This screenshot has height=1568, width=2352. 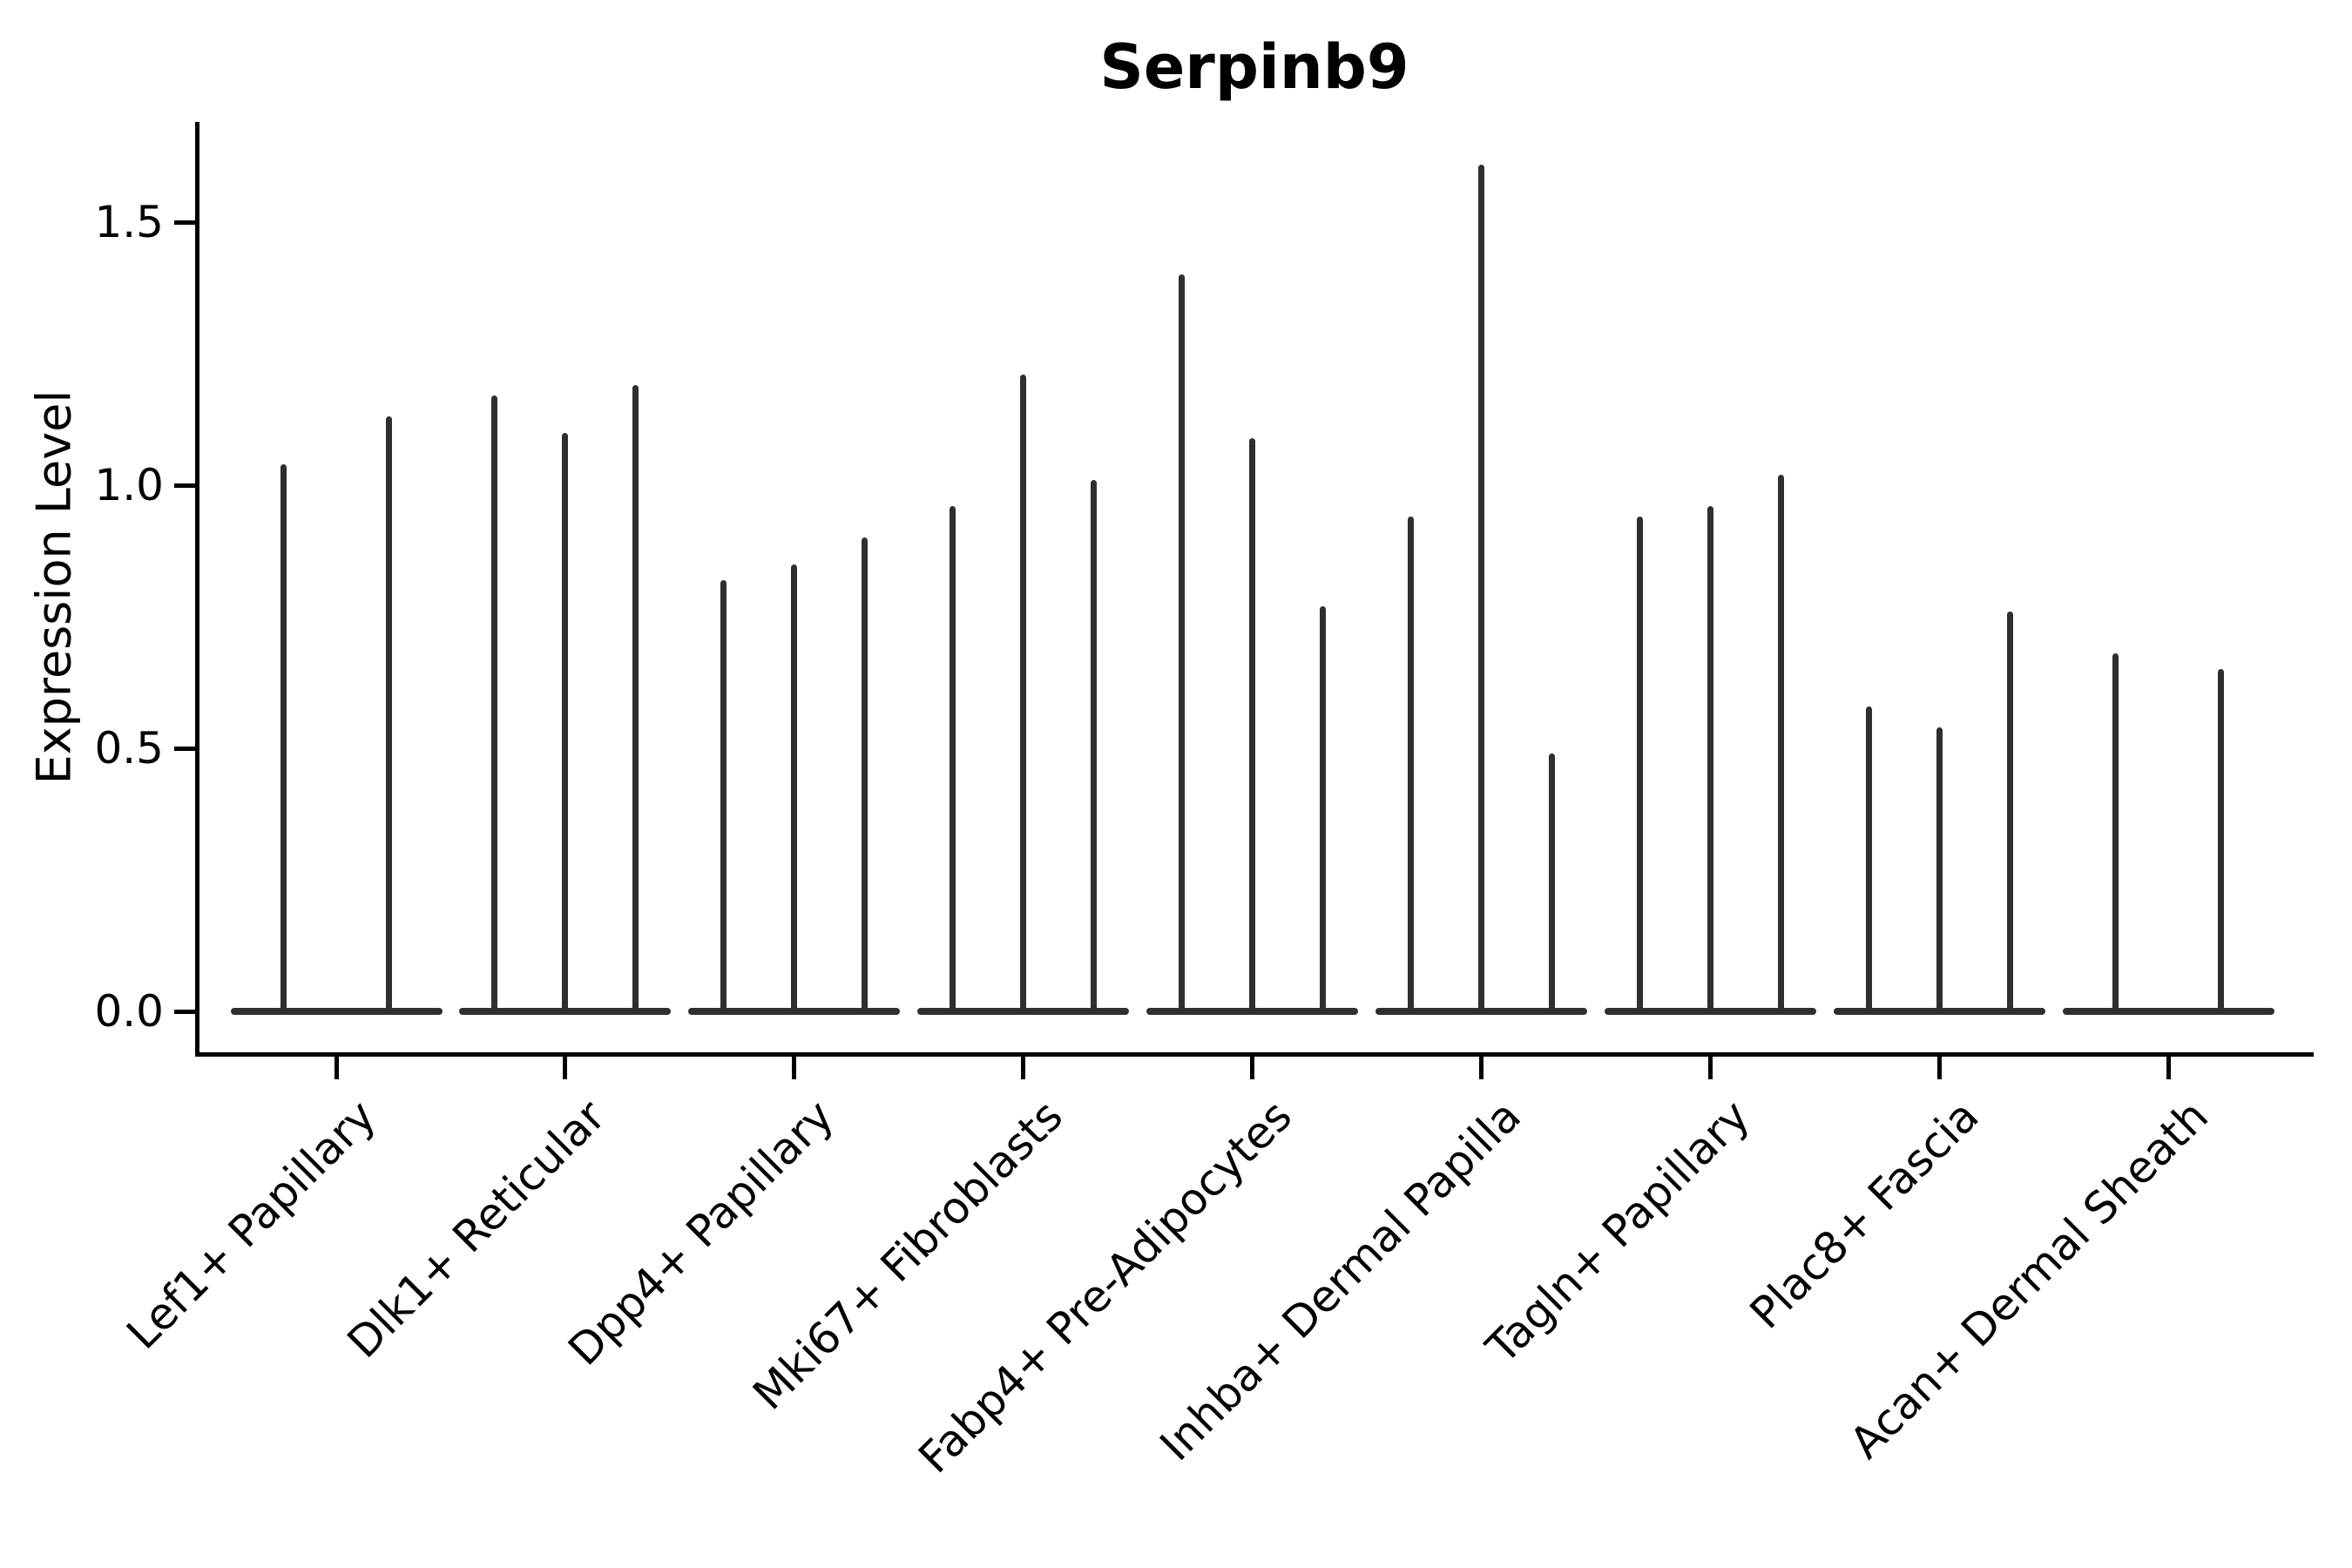 What do you see at coordinates (129, 485) in the screenshot?
I see `y-tick-label: 1.0` at bounding box center [129, 485].